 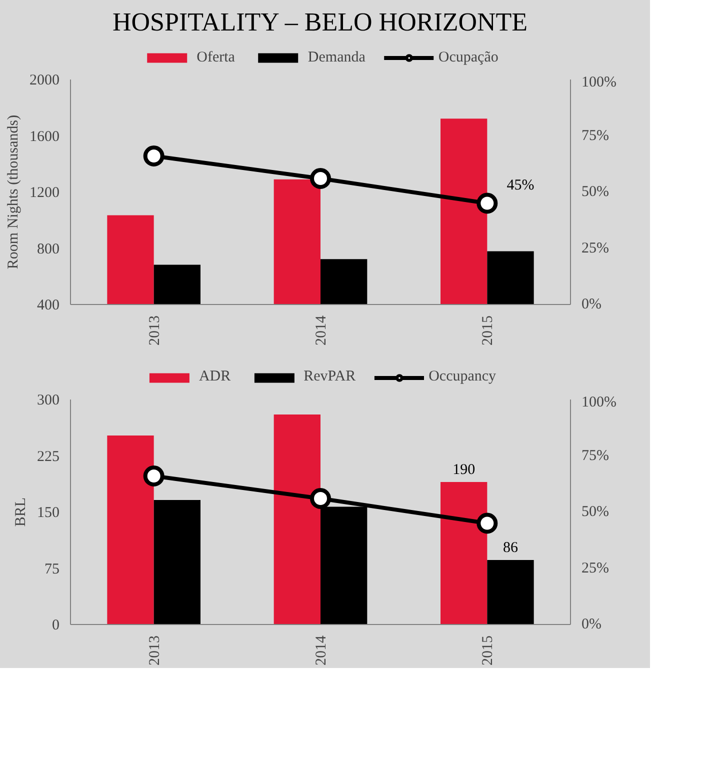 What do you see at coordinates (45, 80) in the screenshot?
I see `y-tick-label: 2000` at bounding box center [45, 80].